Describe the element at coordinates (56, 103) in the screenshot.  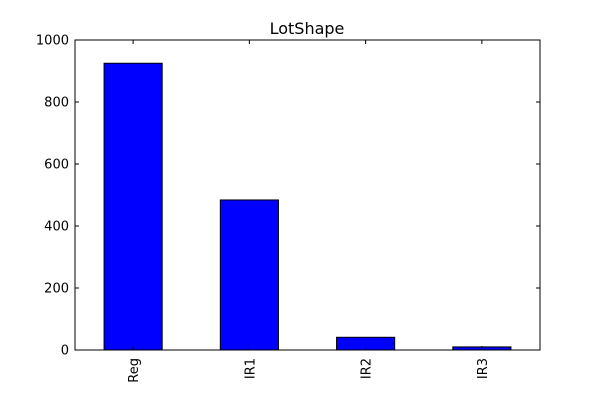
I see `y-tick-label: 800` at that location.